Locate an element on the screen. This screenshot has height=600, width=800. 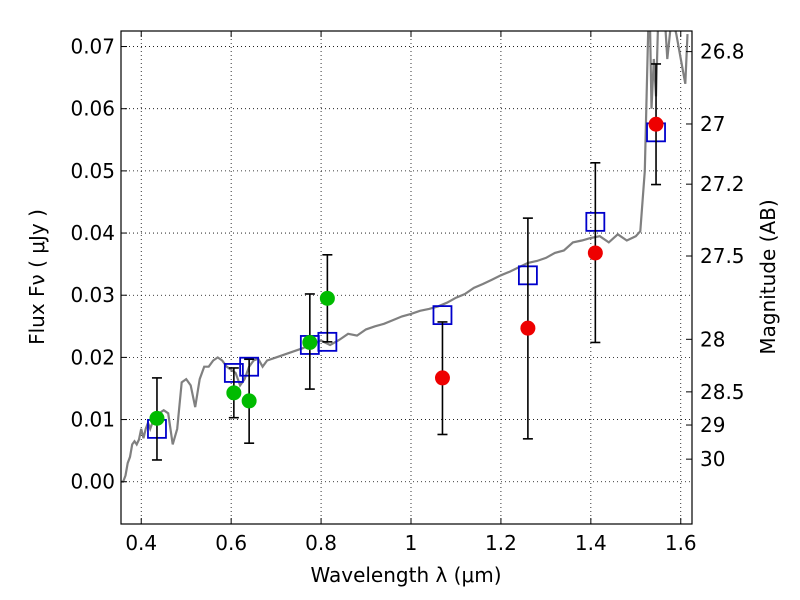
y-tick-label: 0.06 is located at coordinates (92, 109).